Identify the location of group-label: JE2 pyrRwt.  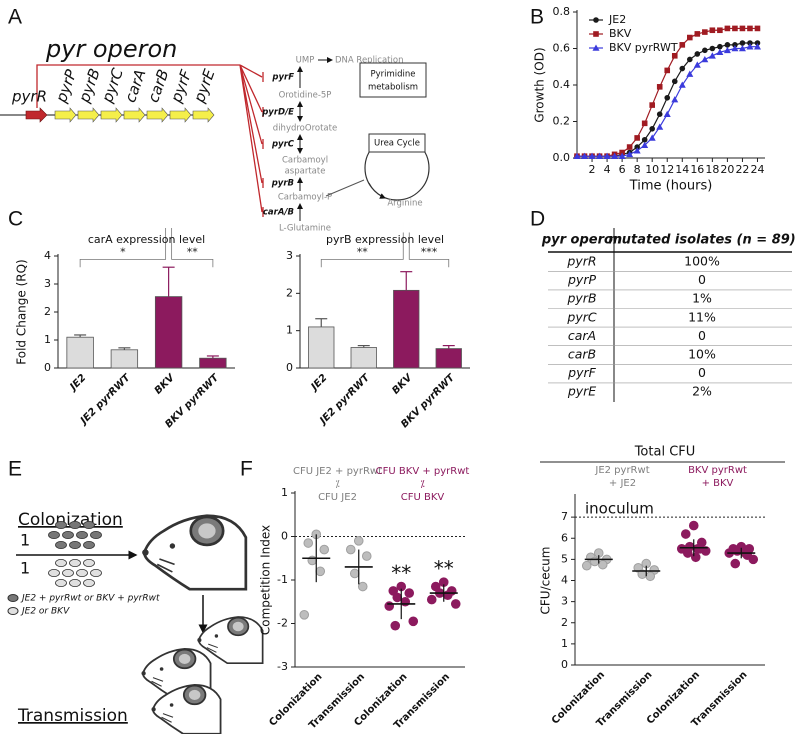
(621, 470).